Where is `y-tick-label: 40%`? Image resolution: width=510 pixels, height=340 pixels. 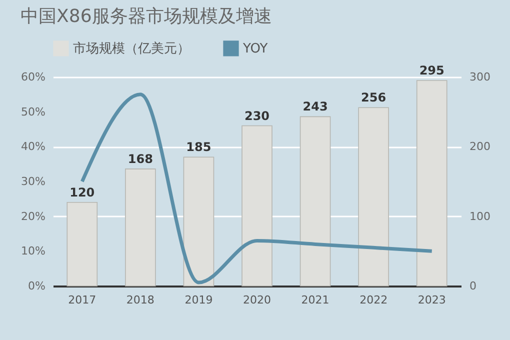
y-tick-label: 40% is located at coordinates (33, 147).